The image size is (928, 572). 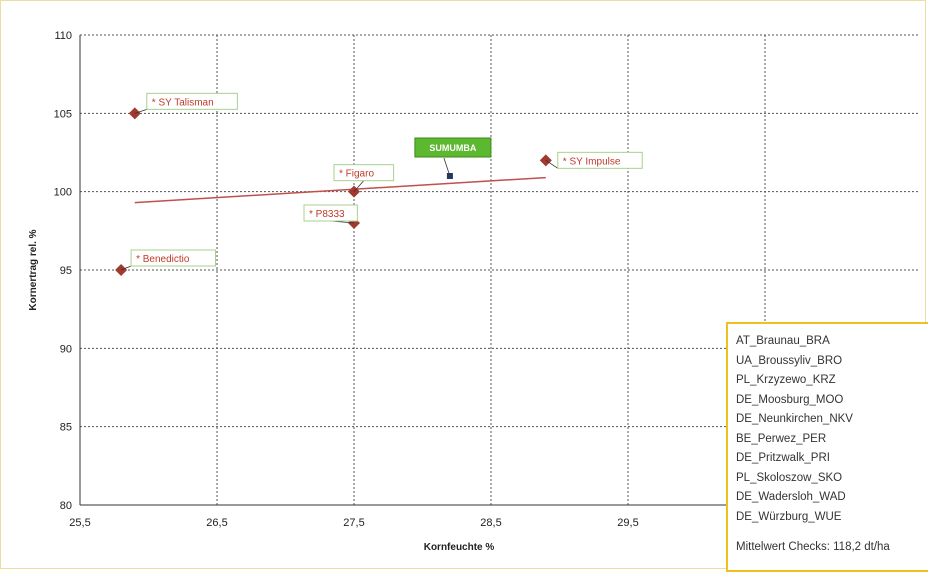 I want to click on x-axis-title: Kornfeuchte %, so click(x=459, y=547).